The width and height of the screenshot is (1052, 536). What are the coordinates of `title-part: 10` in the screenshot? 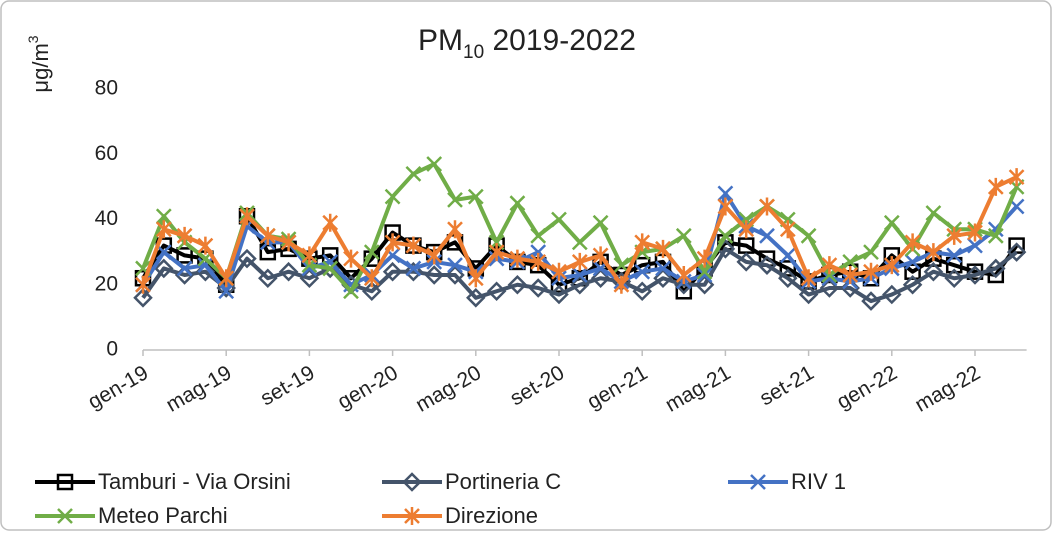 It's located at (473, 52).